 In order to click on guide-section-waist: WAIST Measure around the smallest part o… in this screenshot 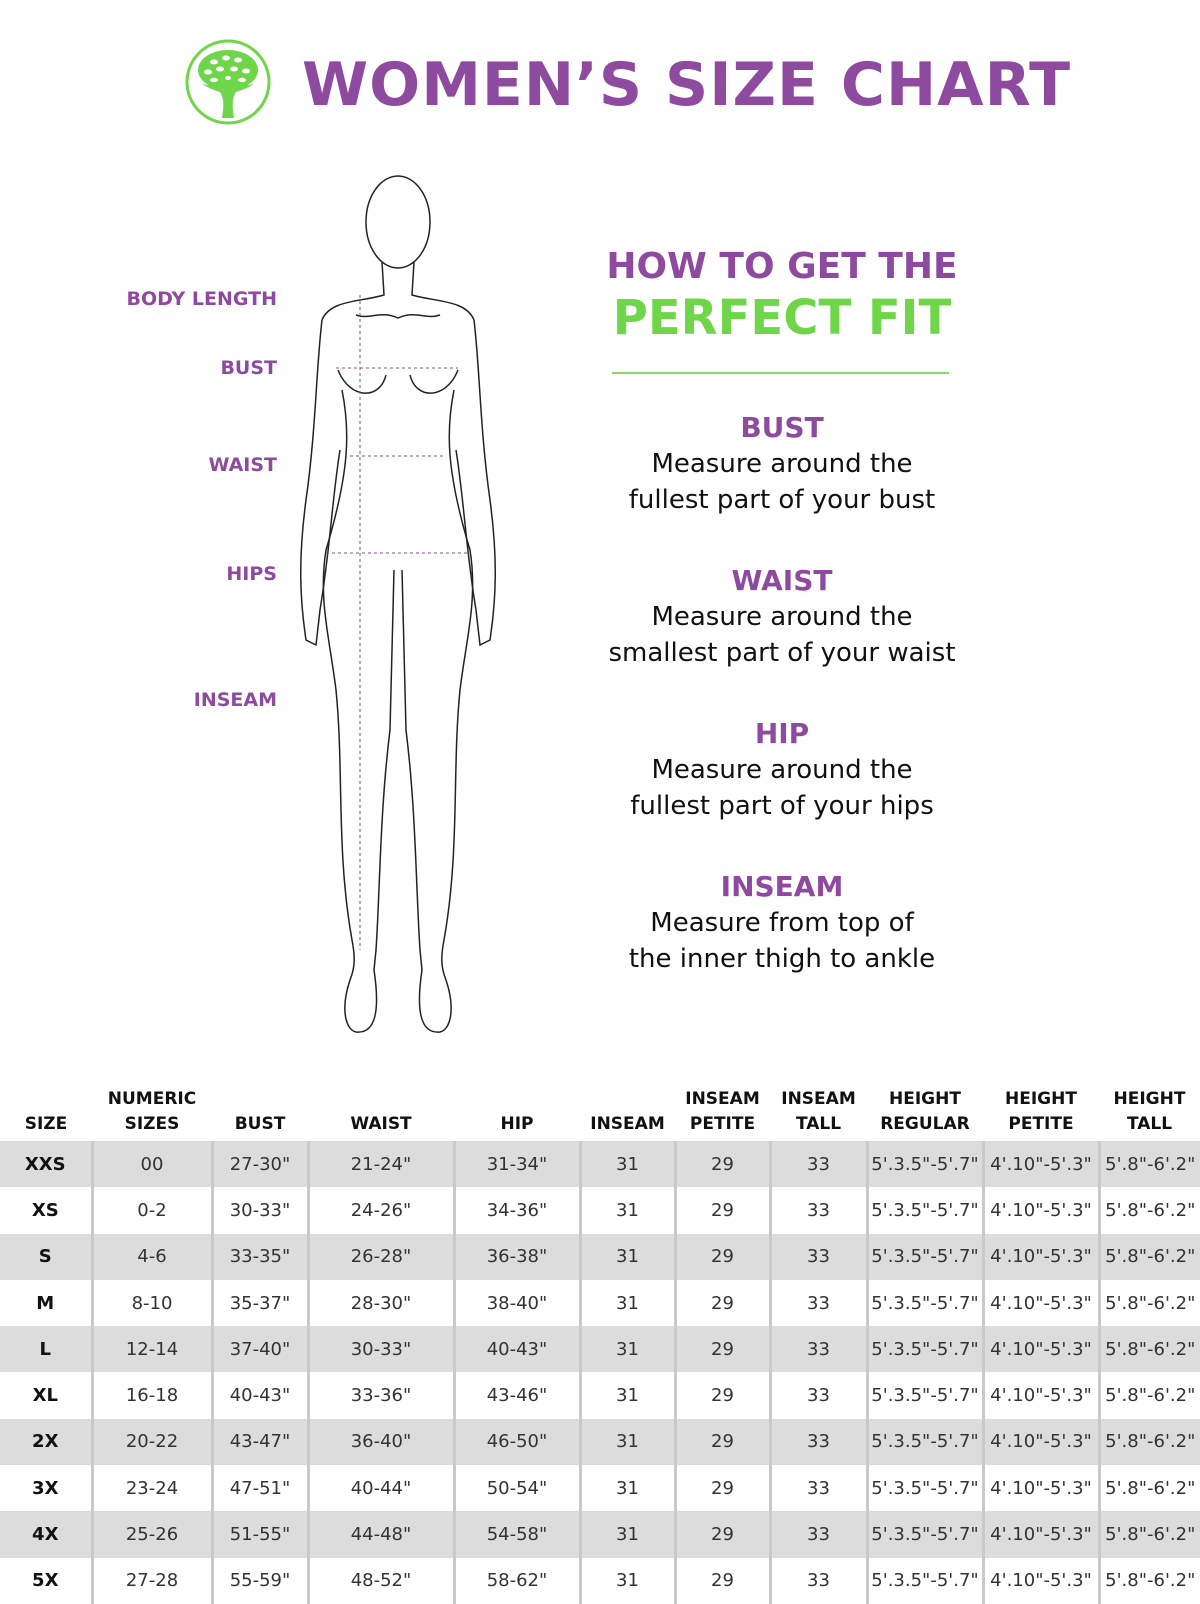, I will do `click(782, 617)`.